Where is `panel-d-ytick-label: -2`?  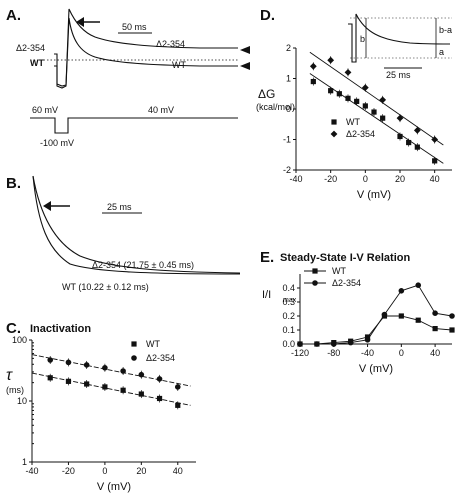
panel-d-ytick-label: -2 is located at coordinates (287, 170).